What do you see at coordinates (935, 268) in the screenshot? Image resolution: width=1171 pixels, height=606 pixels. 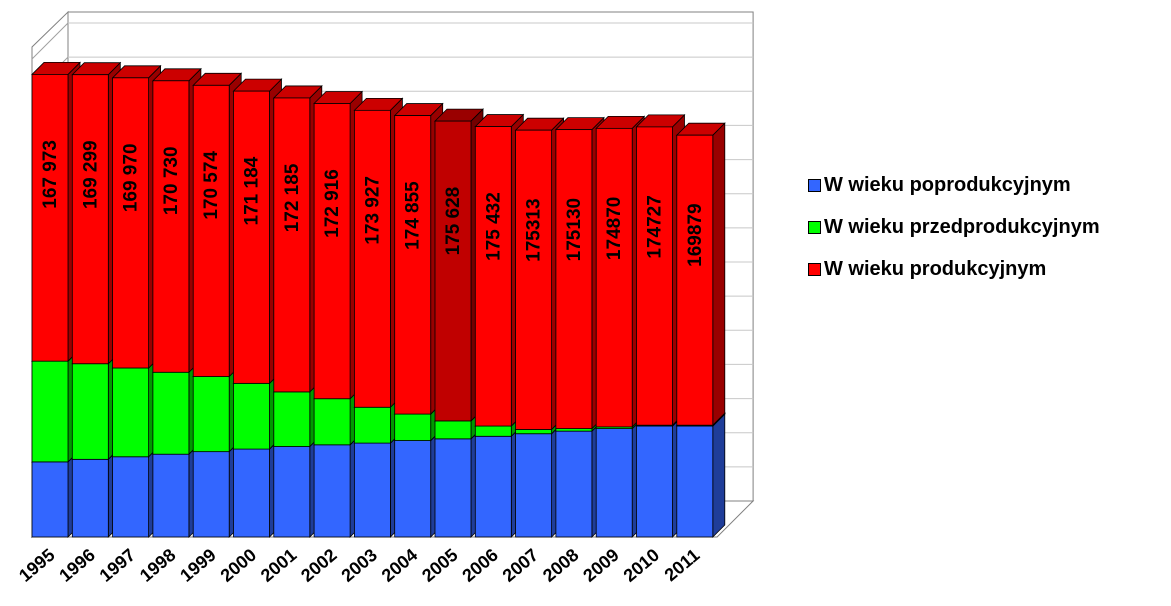 I see `legend-label: W wieku produkcyjnym` at bounding box center [935, 268].